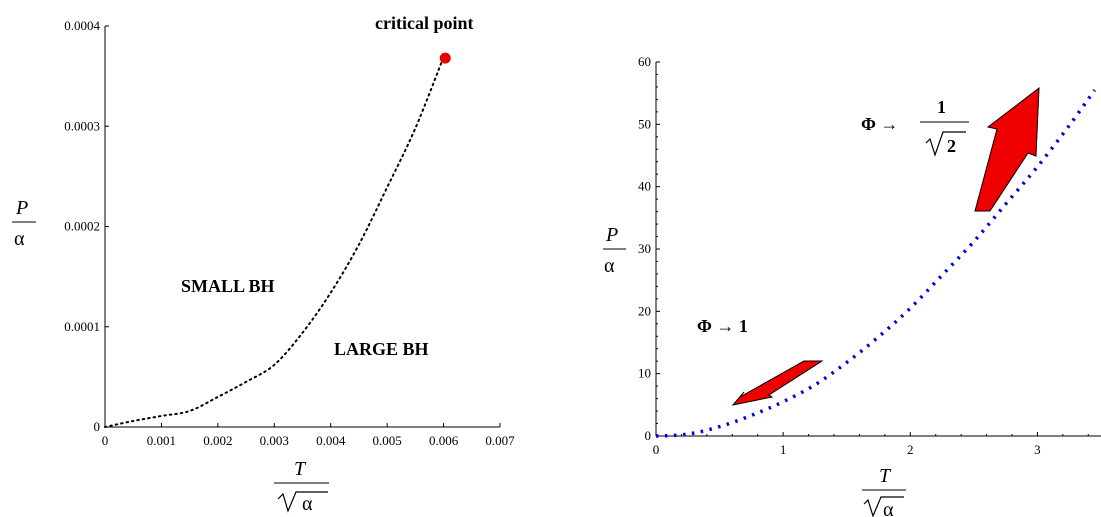 The image size is (1101, 517). Describe the element at coordinates (879, 124) in the screenshot. I see `svg-text: Φ →` at that location.